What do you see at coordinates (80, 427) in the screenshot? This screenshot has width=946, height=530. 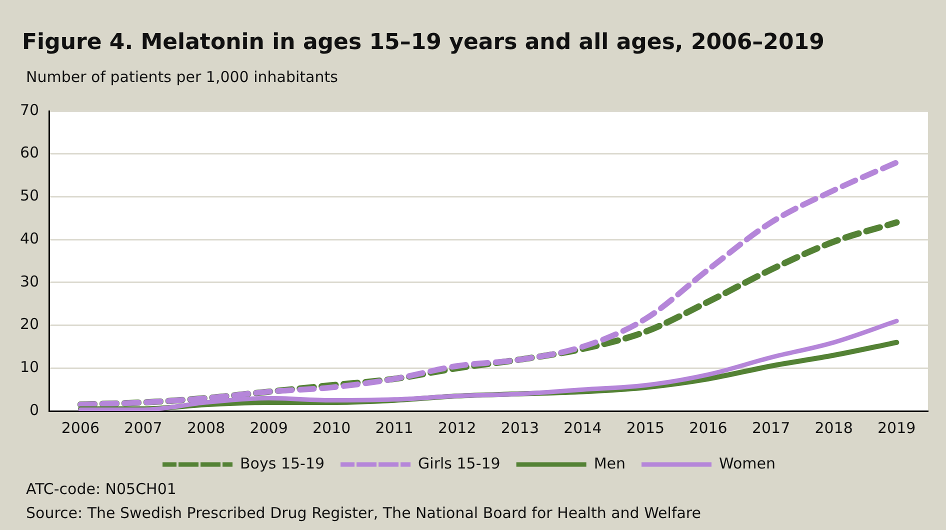 I see `x-tick-label: 2006` at bounding box center [80, 427].